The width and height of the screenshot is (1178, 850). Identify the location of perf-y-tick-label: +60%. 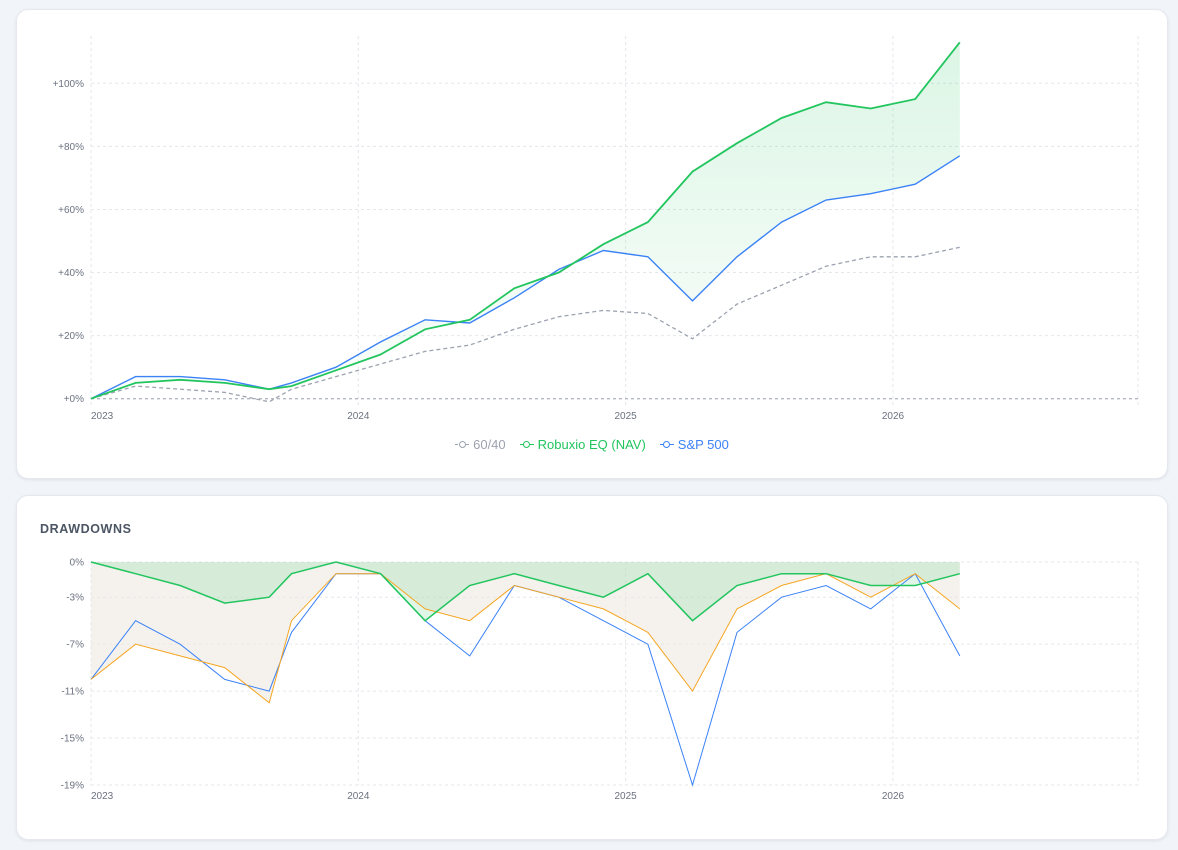
(71, 210).